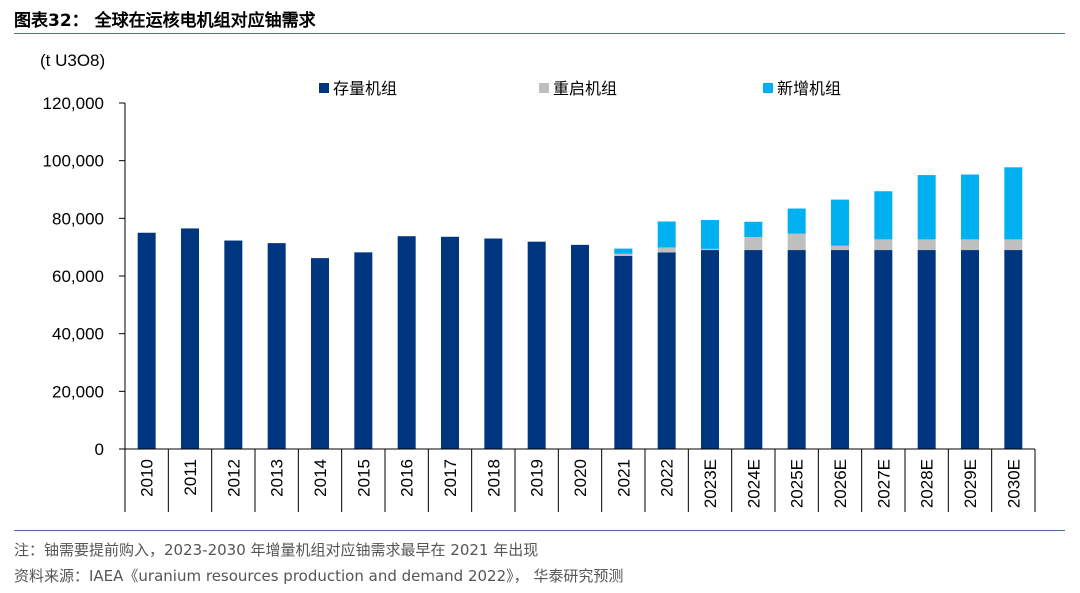 This screenshot has height=593, width=1080. Describe the element at coordinates (623, 352) in the screenshot. I see `bar-existing-2021` at that location.